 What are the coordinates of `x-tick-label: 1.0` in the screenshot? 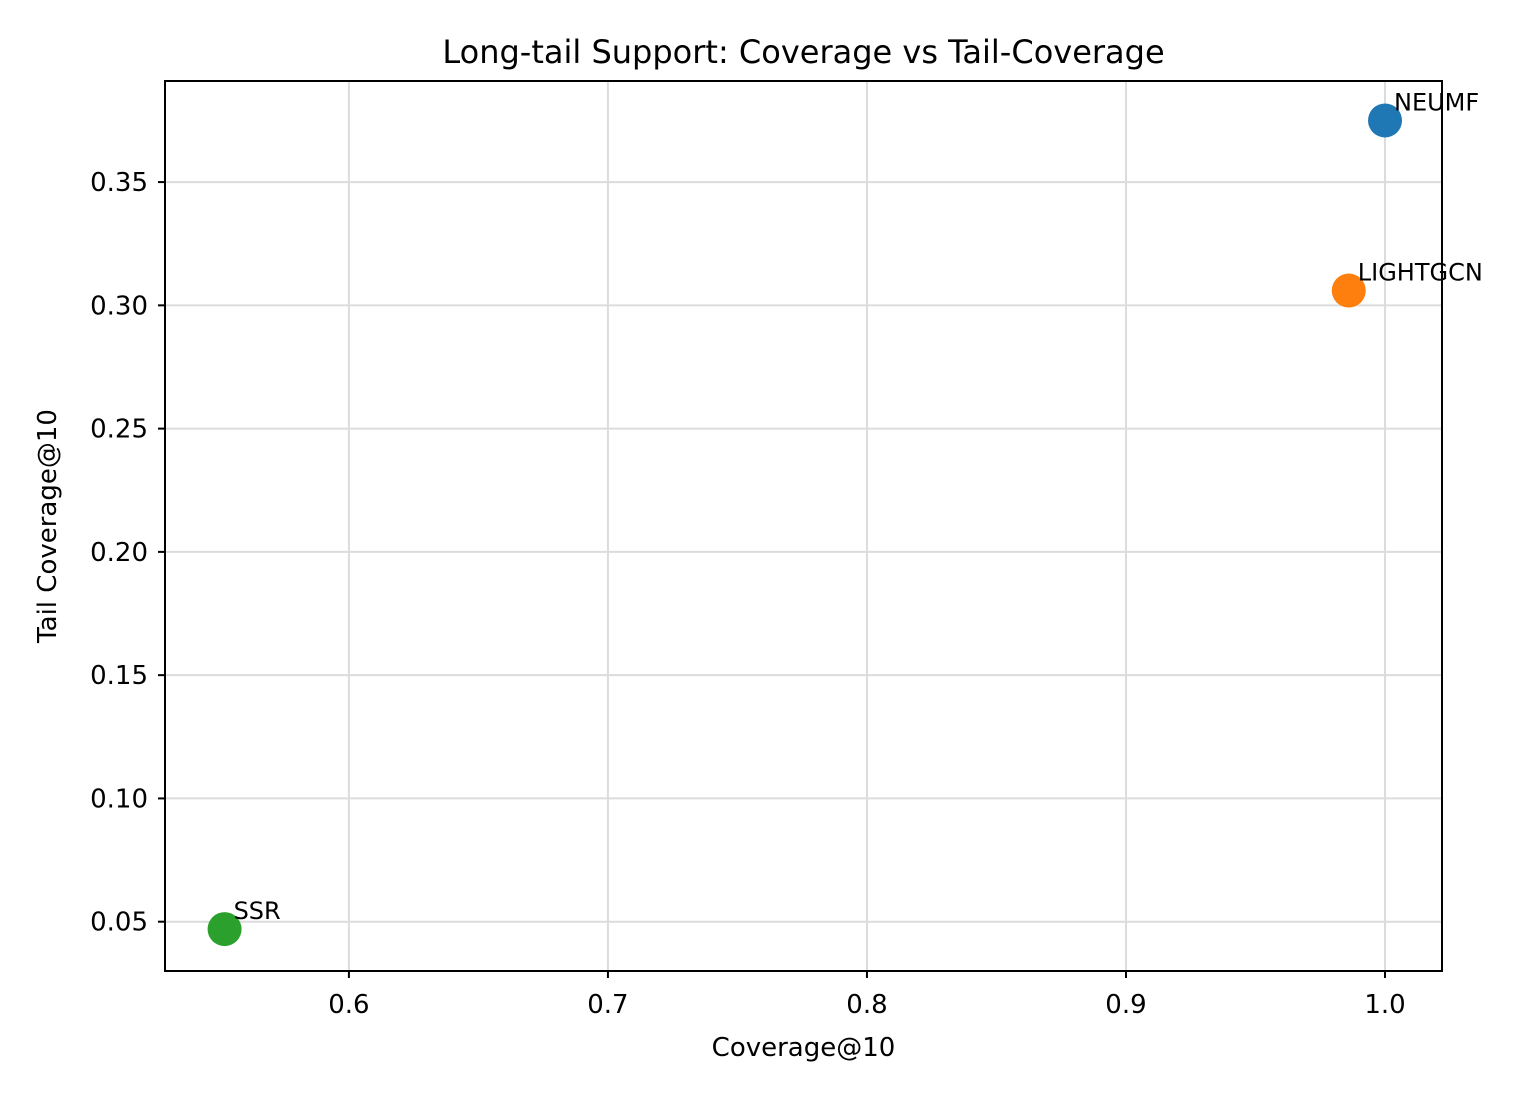 It's located at (1384, 1005).